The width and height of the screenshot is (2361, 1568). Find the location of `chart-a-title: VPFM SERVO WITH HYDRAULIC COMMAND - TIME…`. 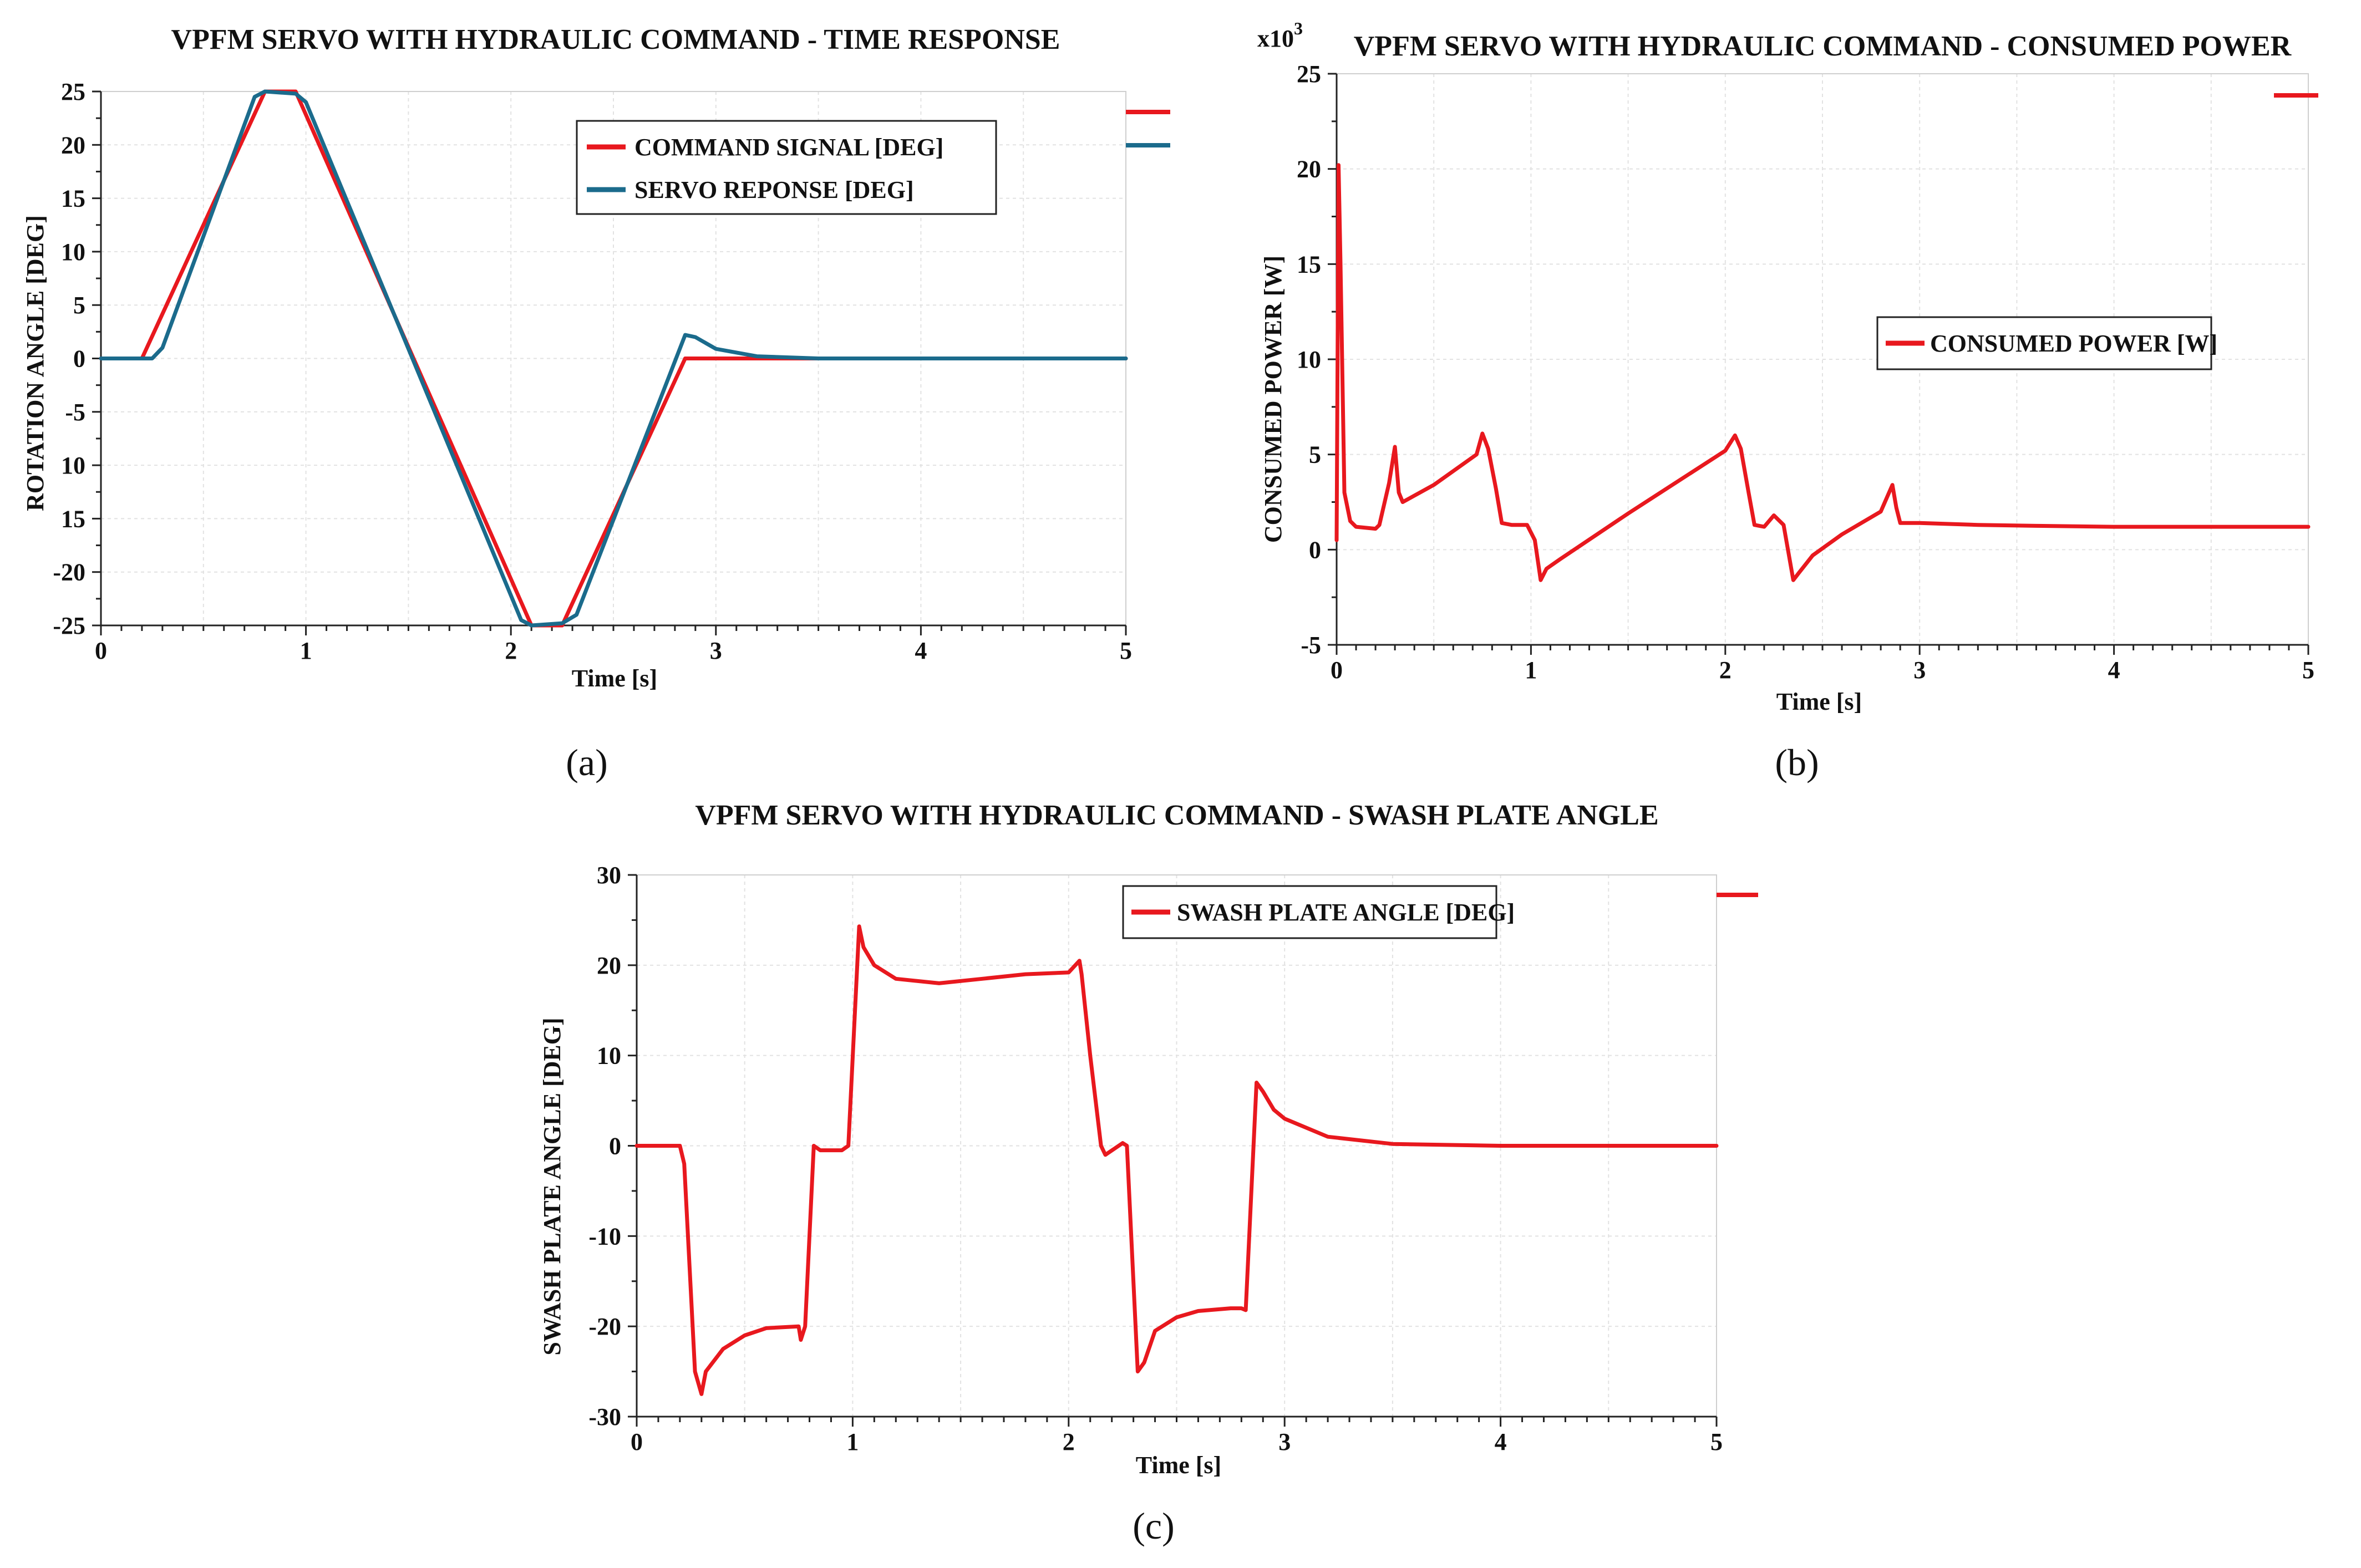

chart-a-title: VPFM SERVO WITH HYDRAULIC COMMAND - TIME… is located at coordinates (615, 40).